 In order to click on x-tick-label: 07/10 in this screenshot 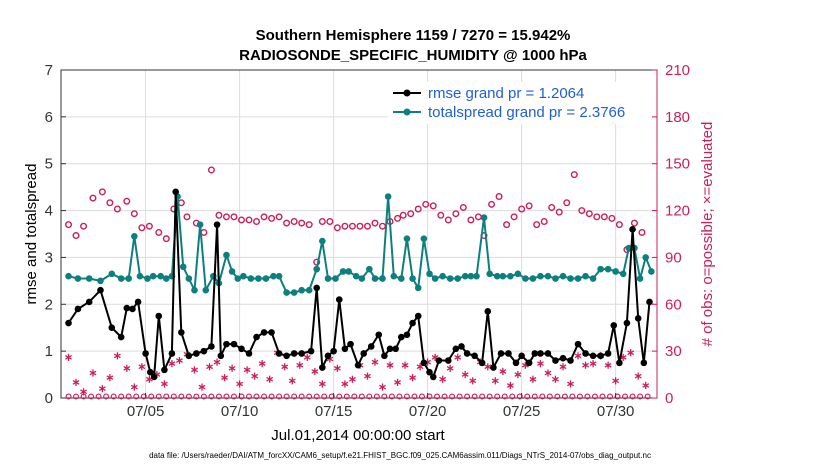, I will do `click(240, 411)`.